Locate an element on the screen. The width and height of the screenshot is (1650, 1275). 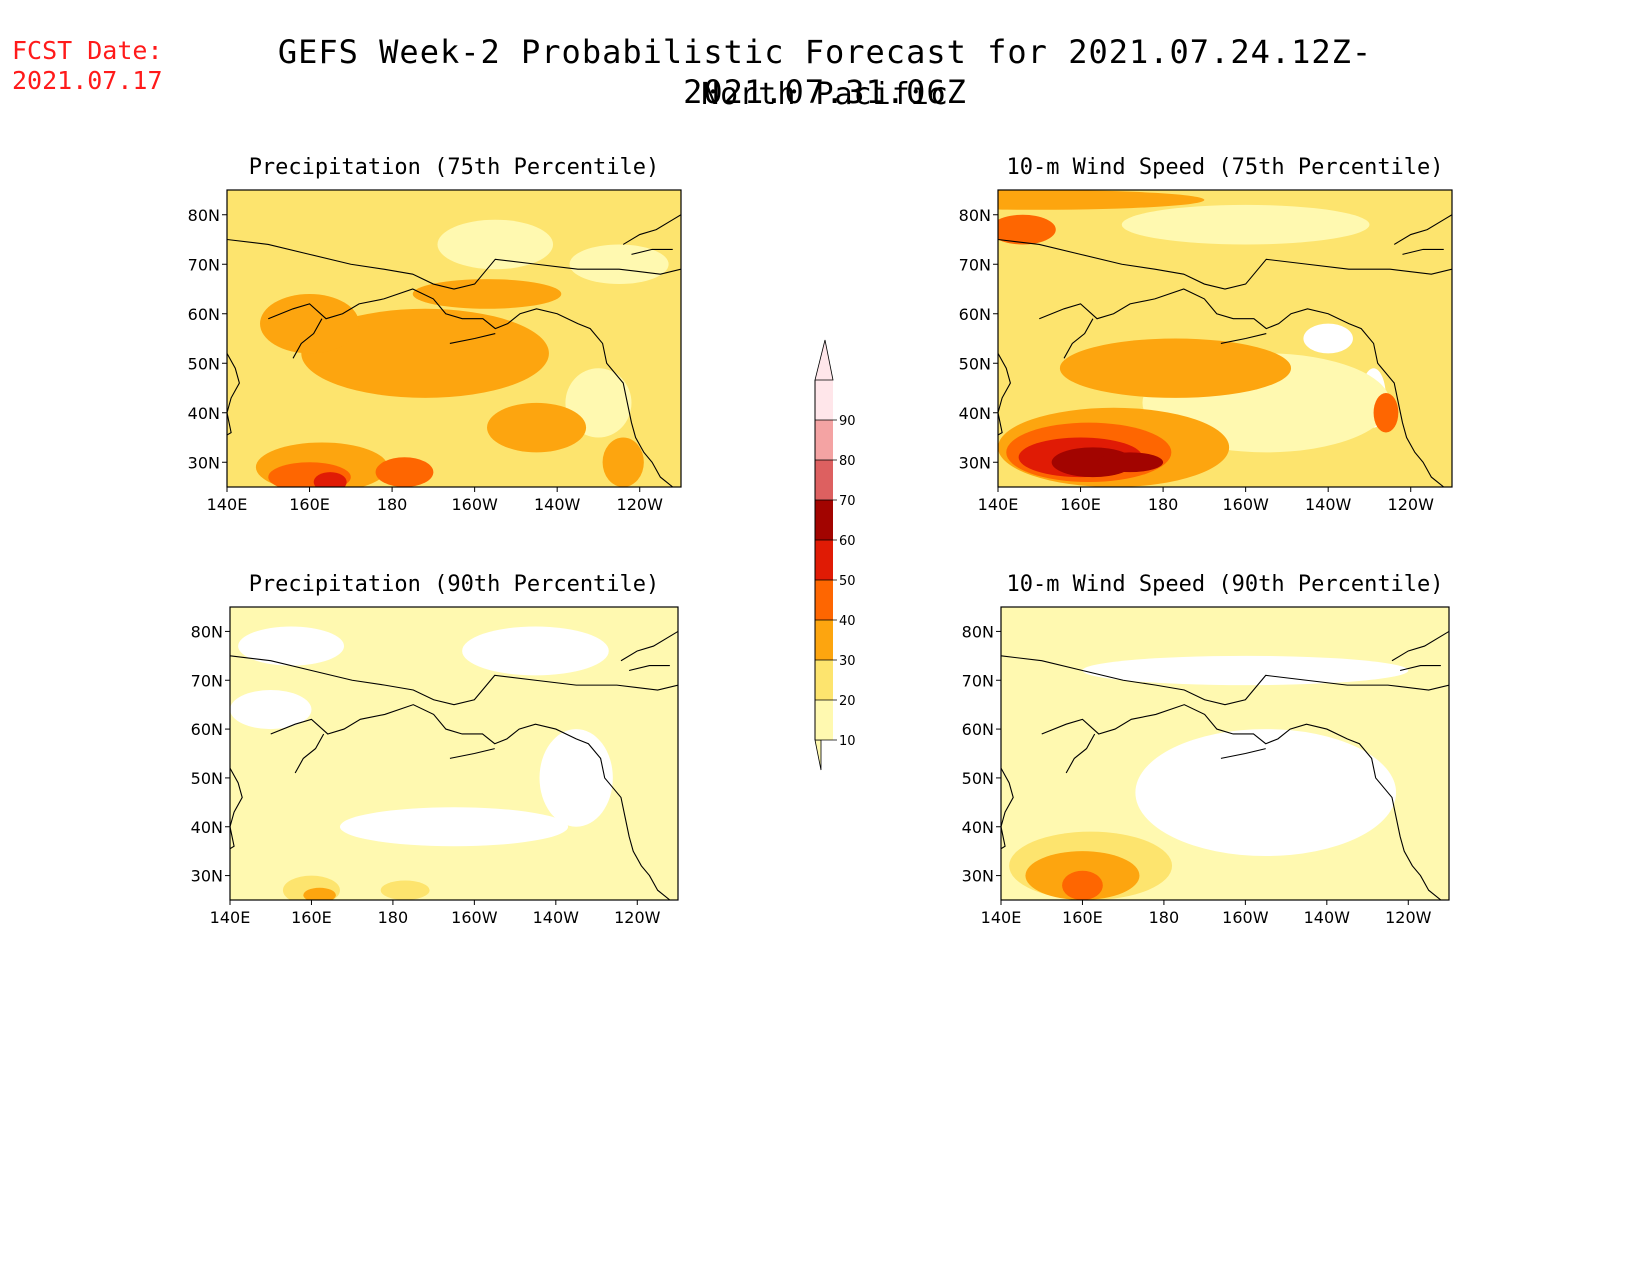
forecast-date-caption: FCST Date: is located at coordinates (87, 50).